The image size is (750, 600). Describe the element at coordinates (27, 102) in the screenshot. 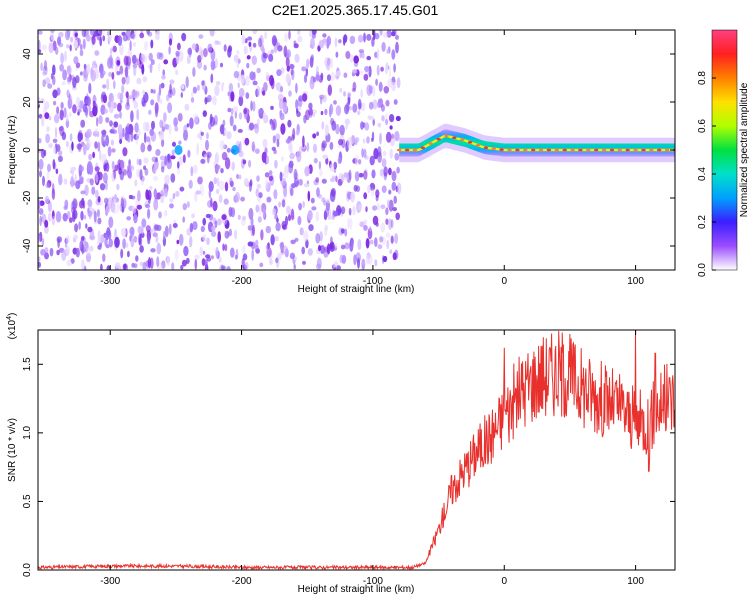

I see `spectrogram-y-tick-label: 20` at that location.